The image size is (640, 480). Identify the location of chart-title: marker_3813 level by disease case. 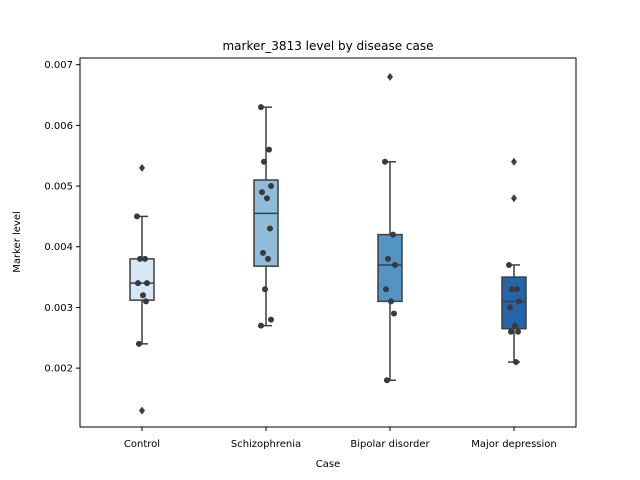
(327, 46).